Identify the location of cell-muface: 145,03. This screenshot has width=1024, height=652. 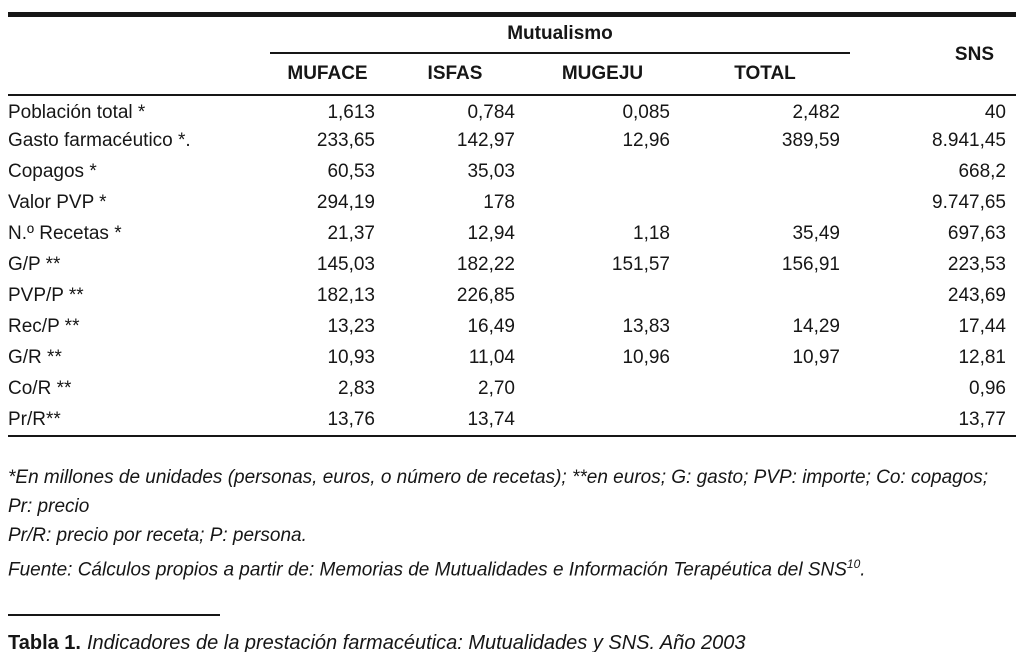
(345, 264).